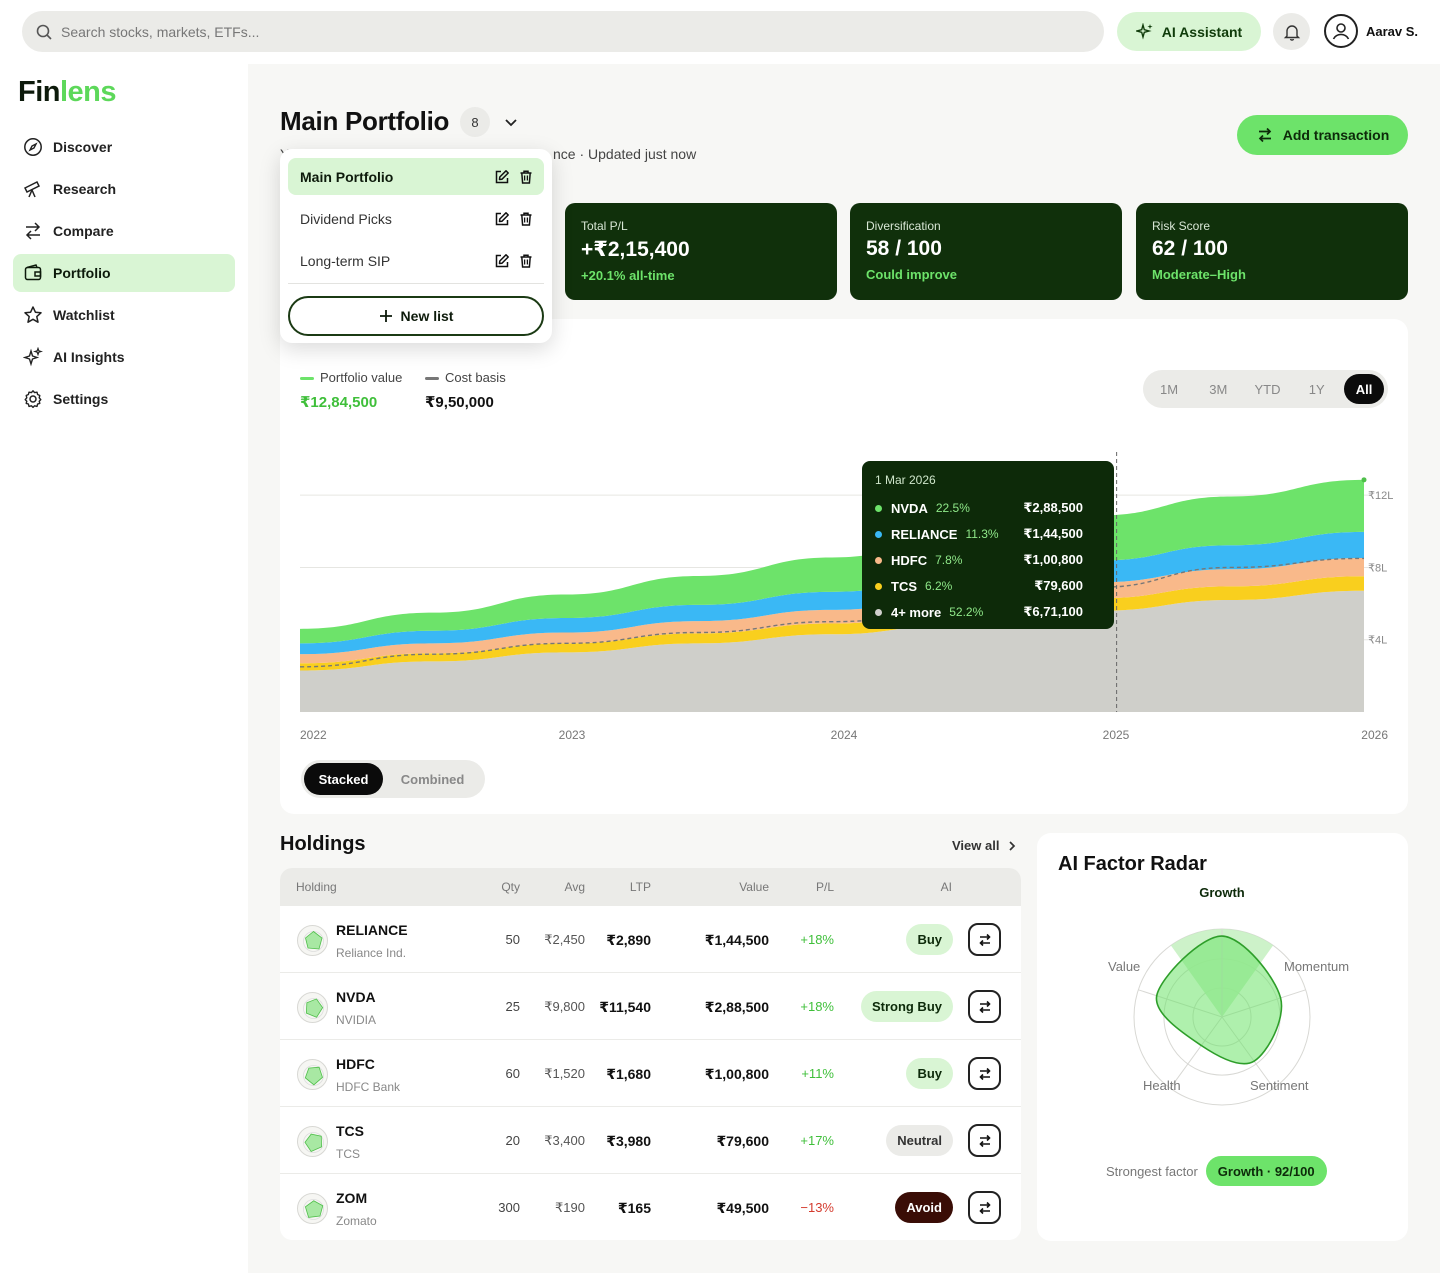  What do you see at coordinates (916, 612) in the screenshot?
I see `tooltip-name: 4+ more` at bounding box center [916, 612].